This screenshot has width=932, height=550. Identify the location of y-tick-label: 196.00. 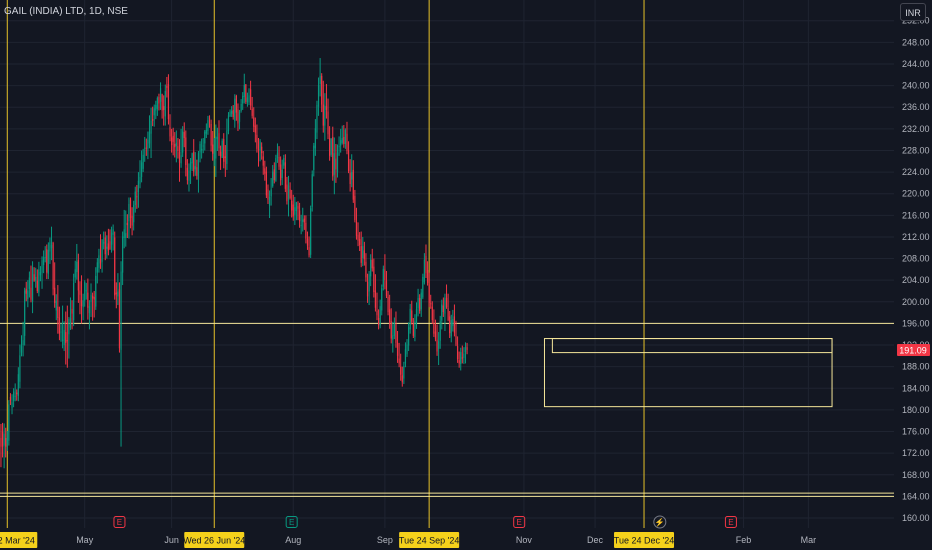
(916, 323).